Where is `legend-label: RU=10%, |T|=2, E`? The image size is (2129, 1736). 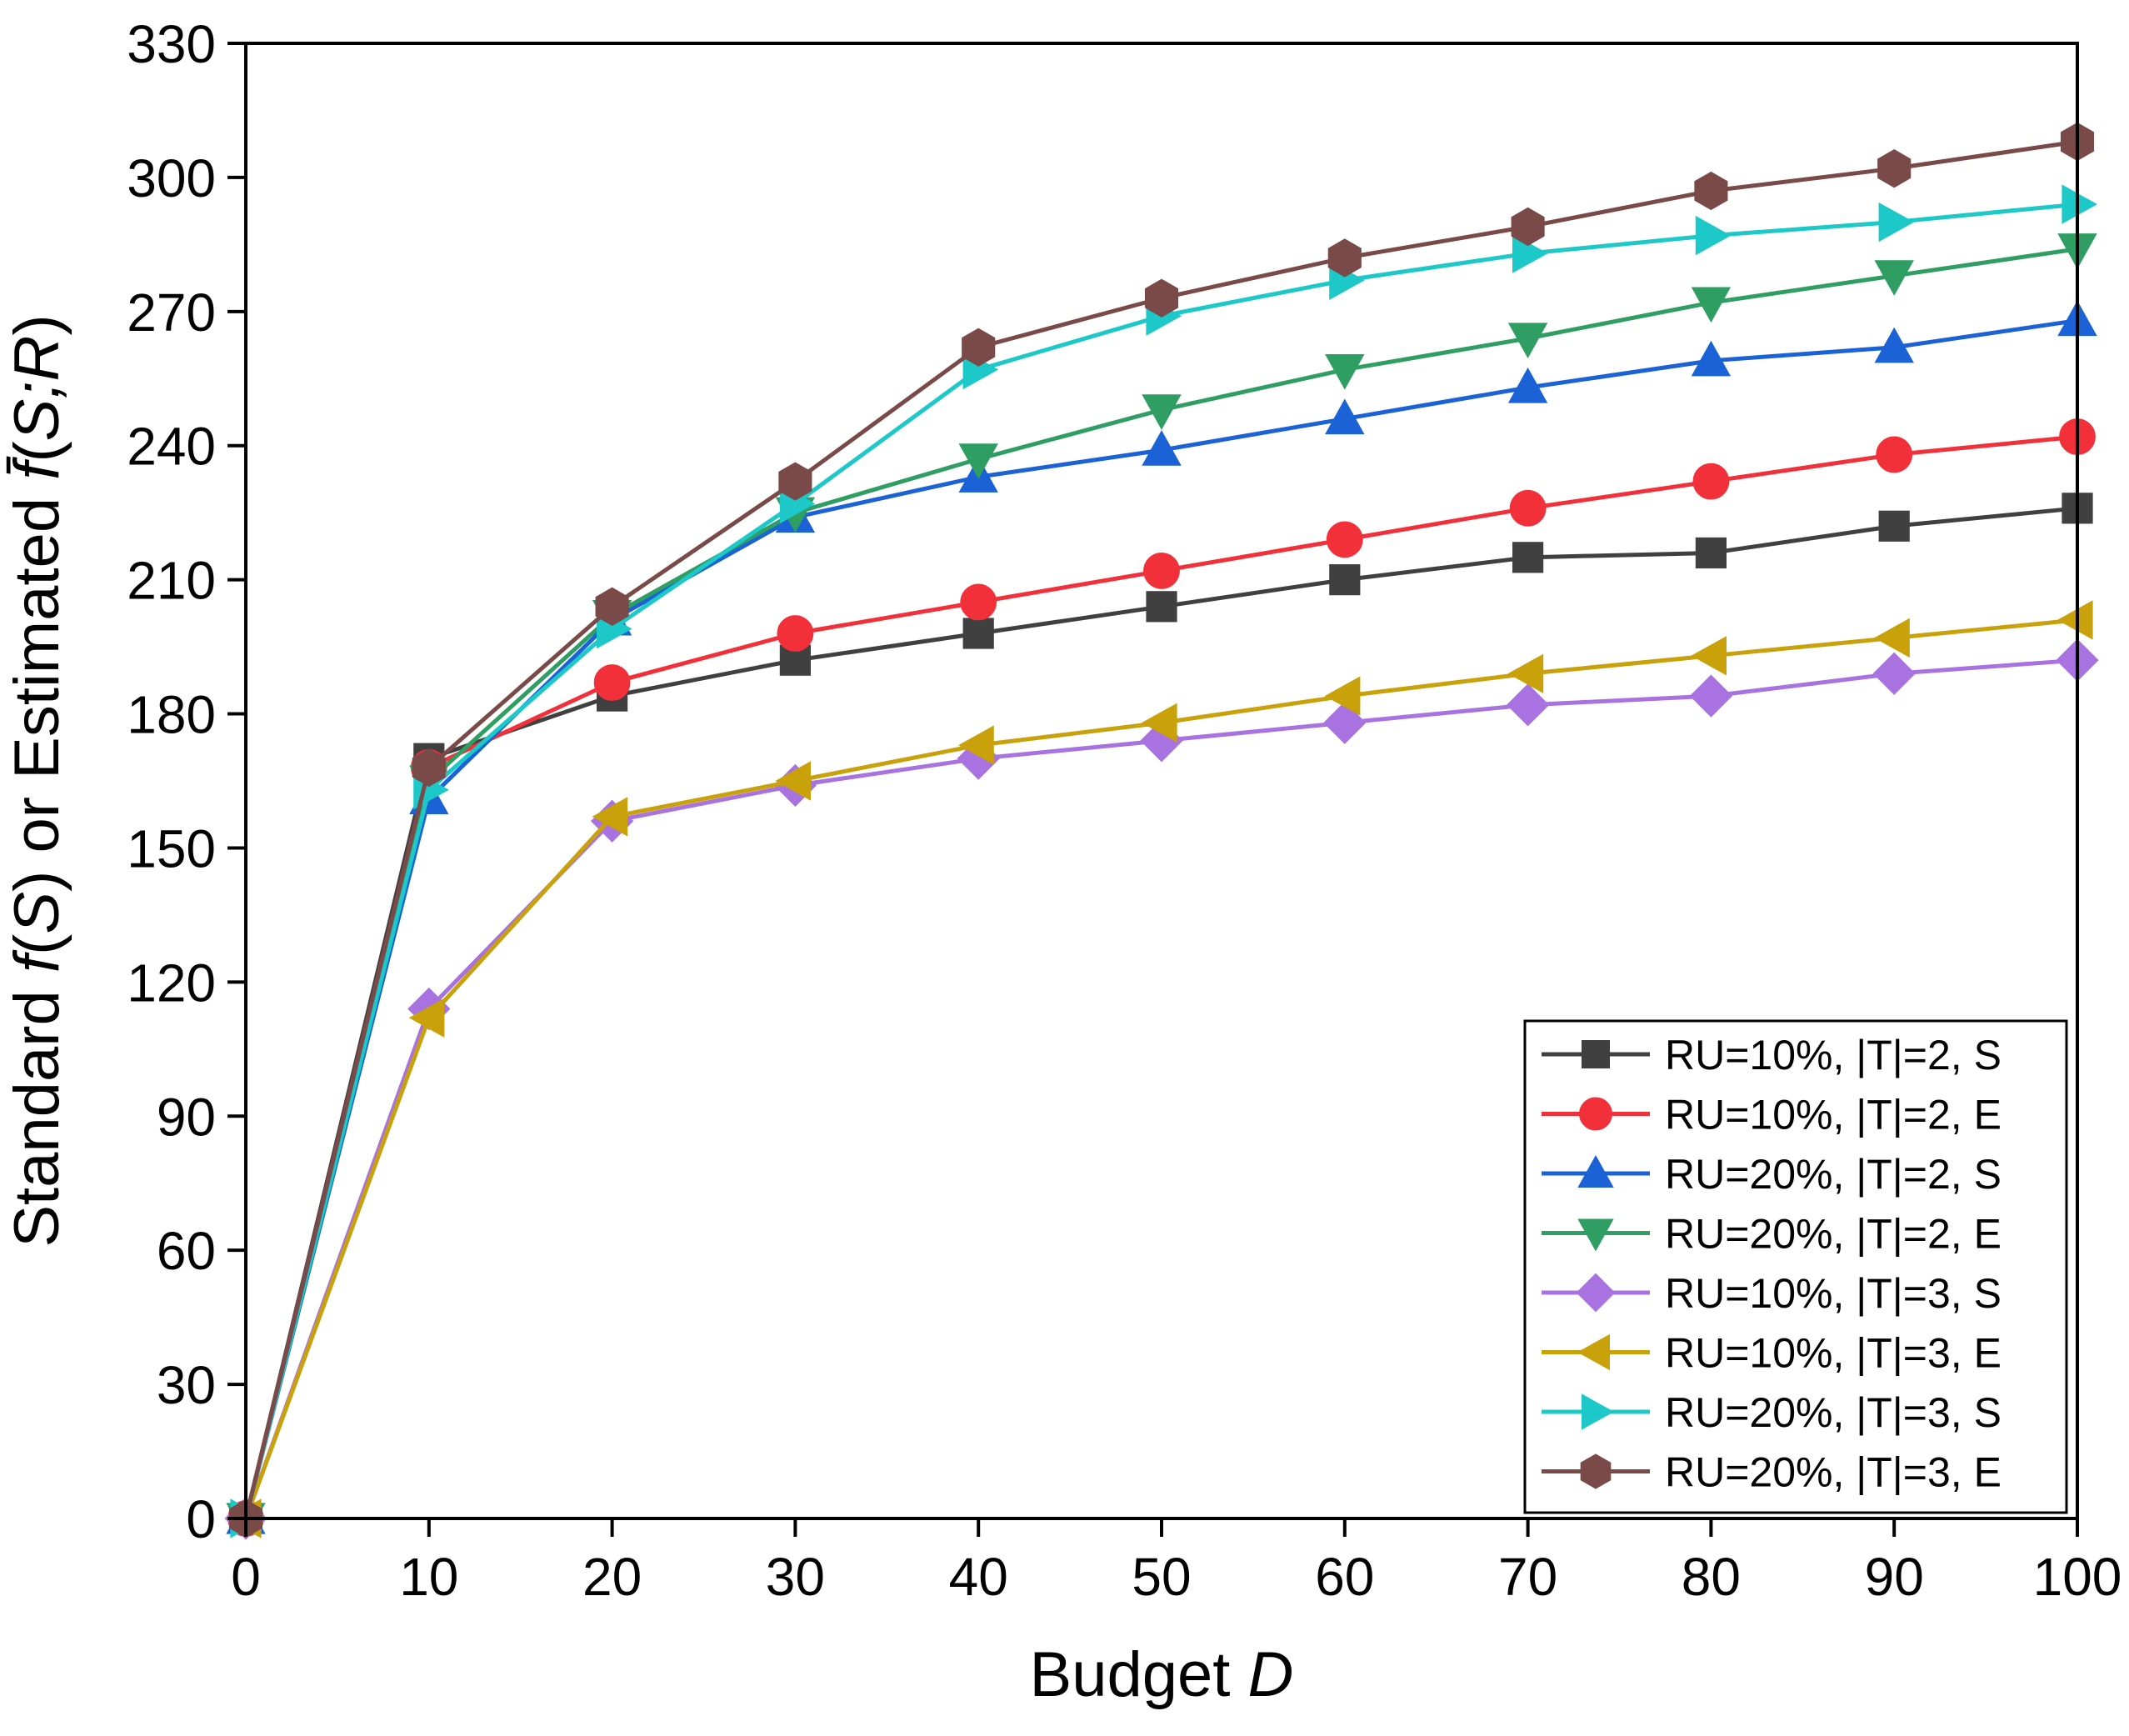
legend-label: RU=10%, |T|=2, E is located at coordinates (1833, 1115).